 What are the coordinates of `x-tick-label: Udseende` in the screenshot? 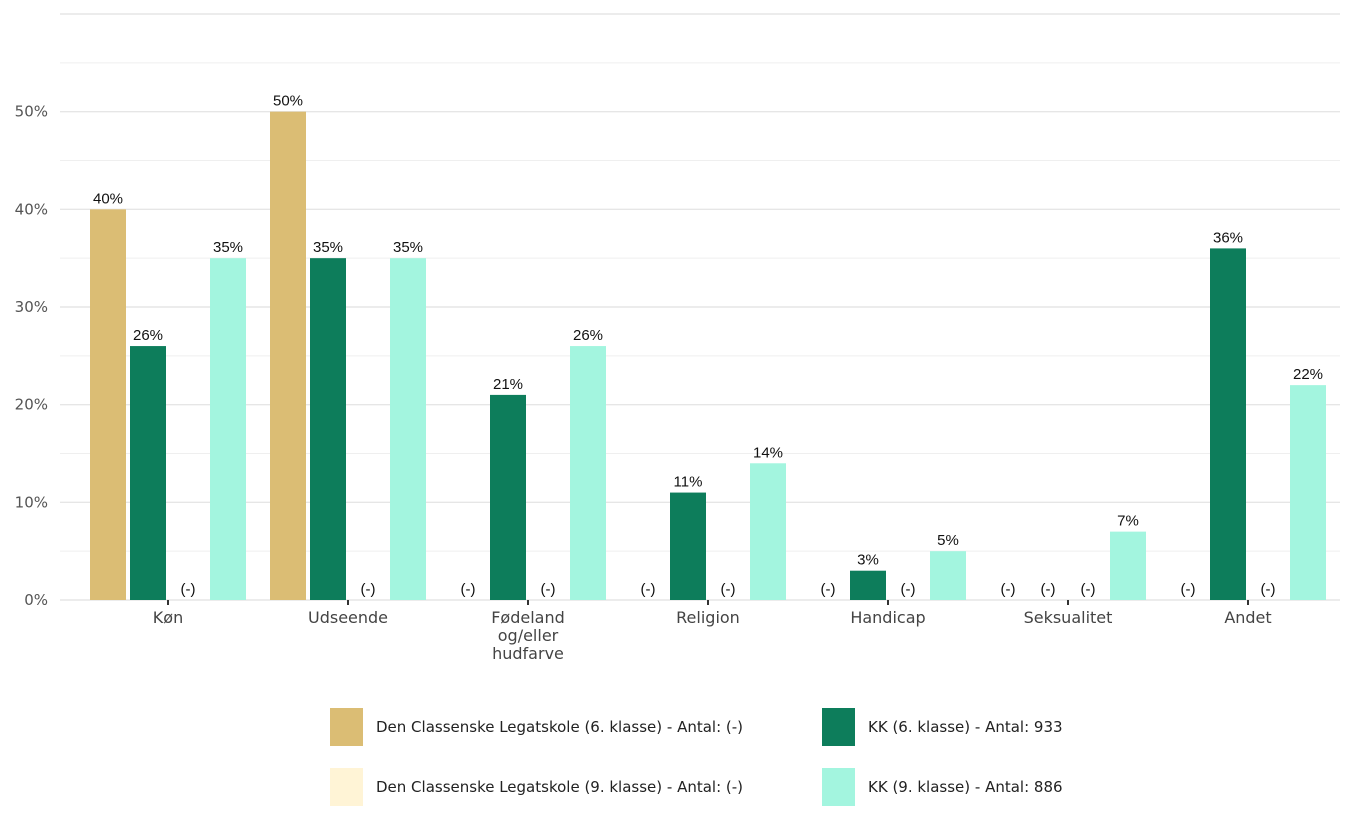 It's located at (348, 617).